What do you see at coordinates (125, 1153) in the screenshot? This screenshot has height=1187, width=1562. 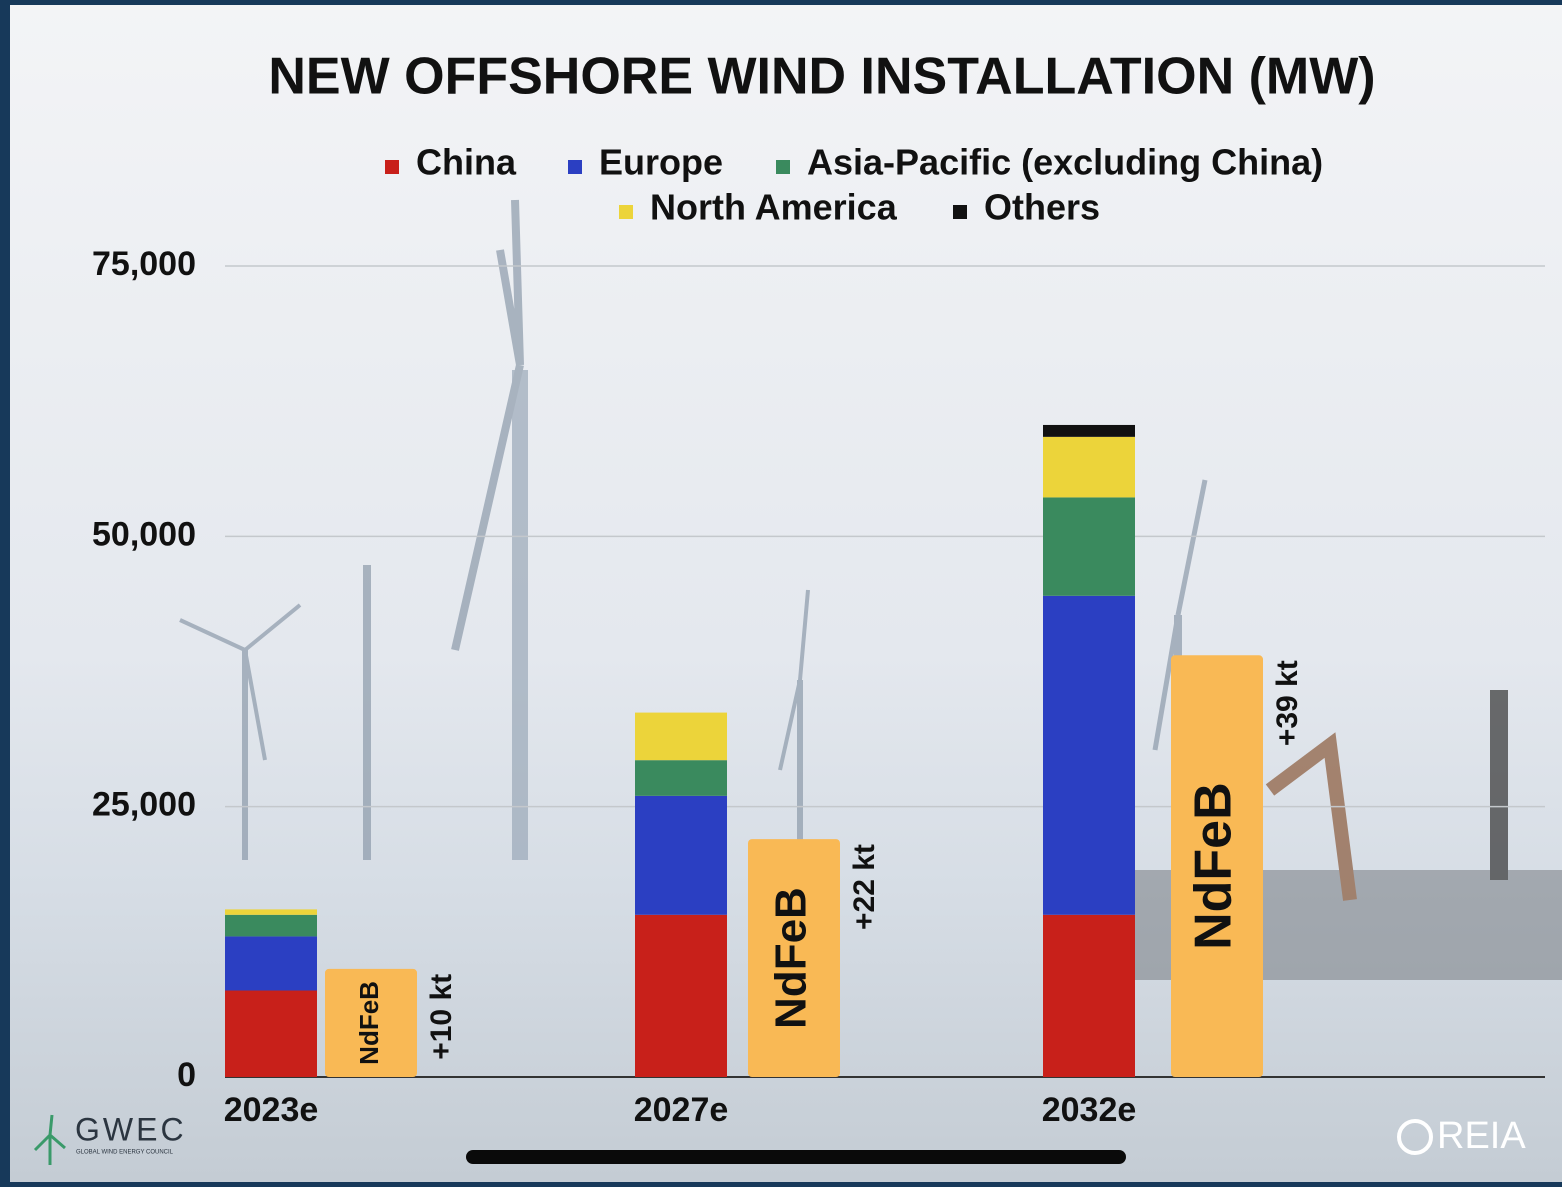 I see `logo-subtext: GLOBAL WIND ENERGY COUNCIL` at bounding box center [125, 1153].